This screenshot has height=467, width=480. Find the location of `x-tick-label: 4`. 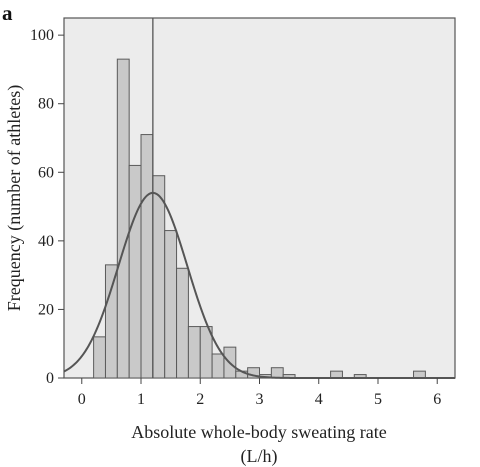

x-tick-label: 4 is located at coordinates (319, 399).